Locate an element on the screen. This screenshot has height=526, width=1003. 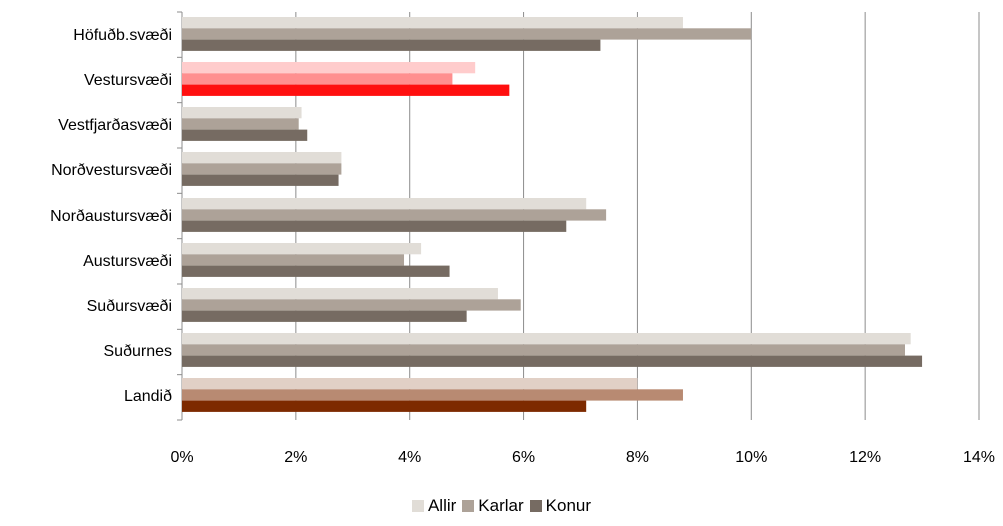
bar-karlar-vestfjardasvaedi is located at coordinates (240, 124).